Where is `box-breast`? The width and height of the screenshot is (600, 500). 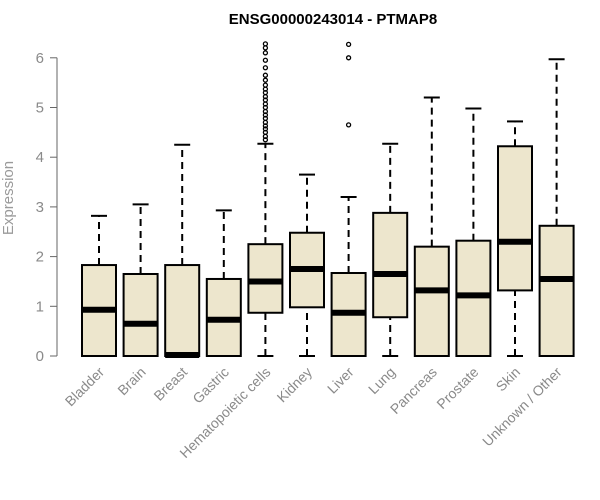 box-breast is located at coordinates (182, 251).